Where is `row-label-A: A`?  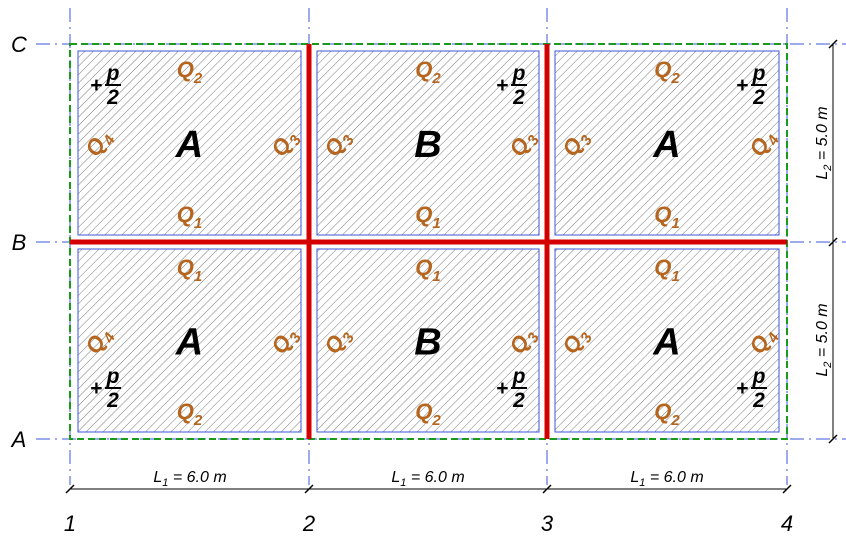 row-label-A: A is located at coordinates (18, 439).